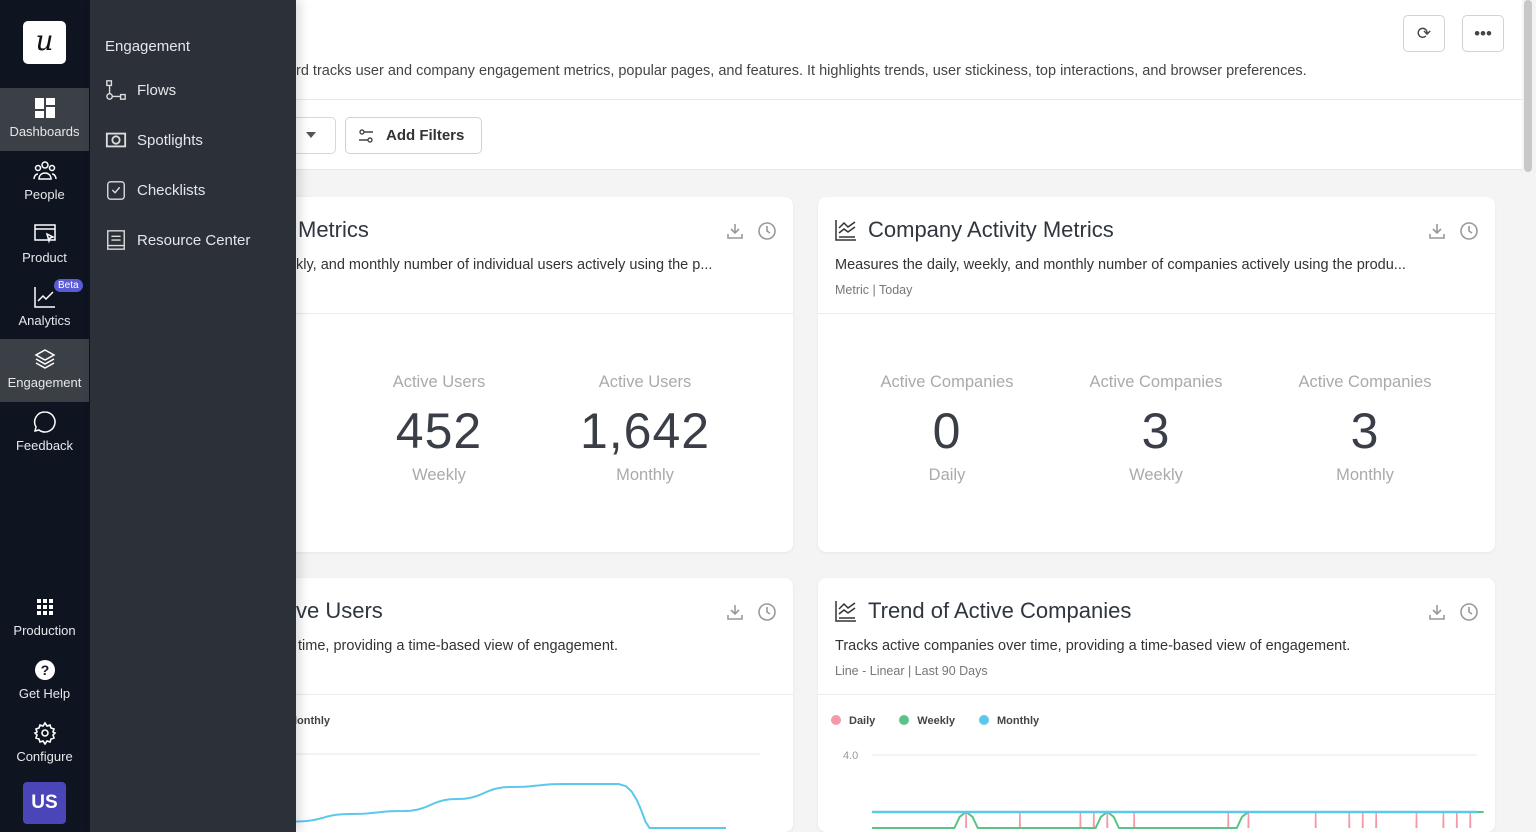 This screenshot has height=832, width=1536. What do you see at coordinates (645, 475) in the screenshot?
I see `metric-period: Monthly` at bounding box center [645, 475].